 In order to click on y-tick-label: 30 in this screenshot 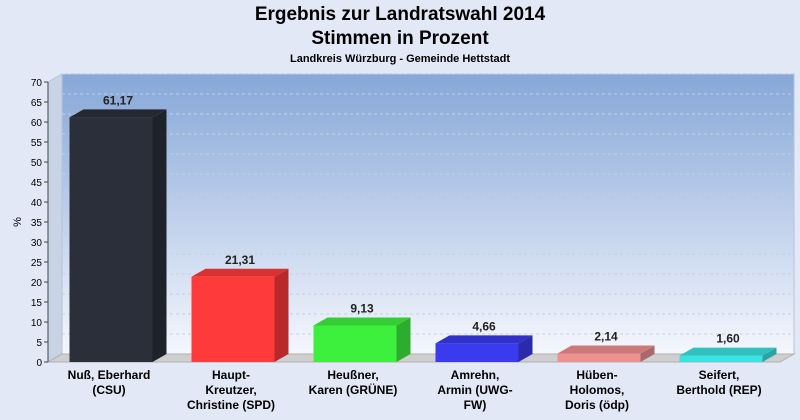, I will do `click(37, 243)`.